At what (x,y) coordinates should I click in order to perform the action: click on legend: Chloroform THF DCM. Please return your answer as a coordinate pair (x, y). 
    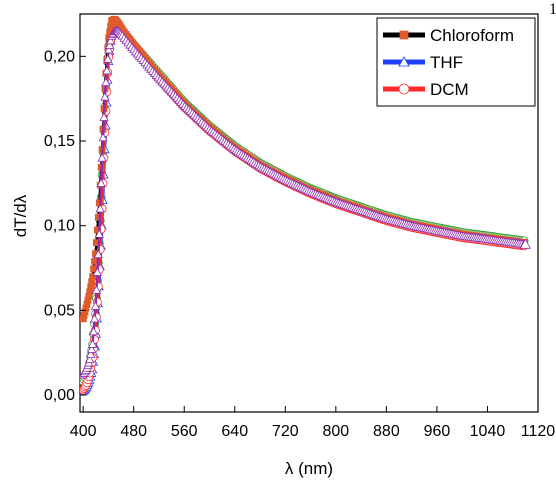
    Looking at the image, I should click on (456, 62).